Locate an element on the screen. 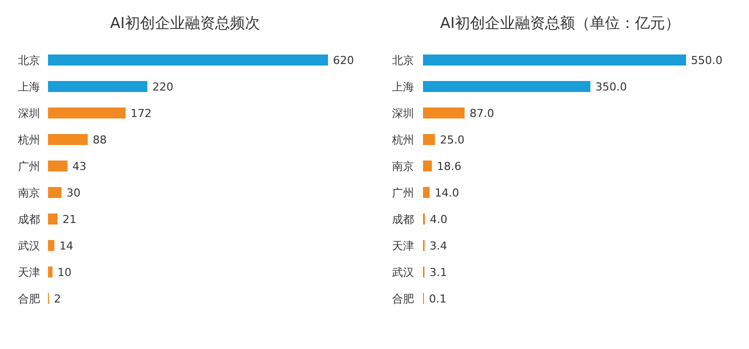  data-label: 21 is located at coordinates (69, 219).